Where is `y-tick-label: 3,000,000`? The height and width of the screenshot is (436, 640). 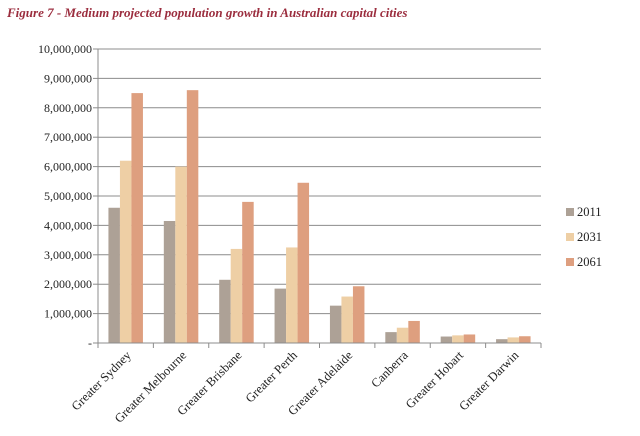
y-tick-label: 3,000,000 is located at coordinates (68, 255).